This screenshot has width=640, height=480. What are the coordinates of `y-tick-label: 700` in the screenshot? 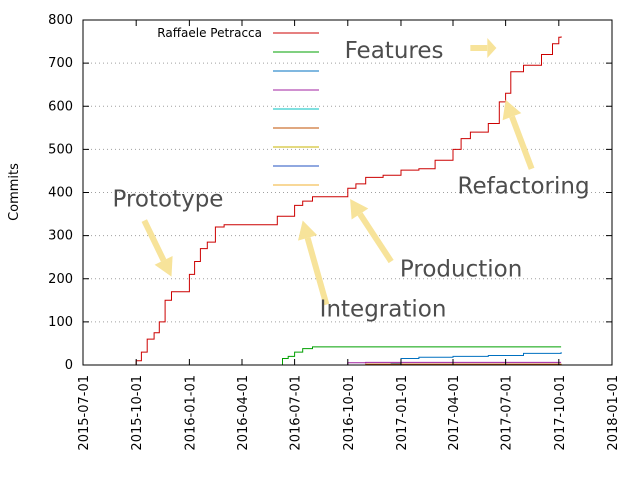 It's located at (60, 63).